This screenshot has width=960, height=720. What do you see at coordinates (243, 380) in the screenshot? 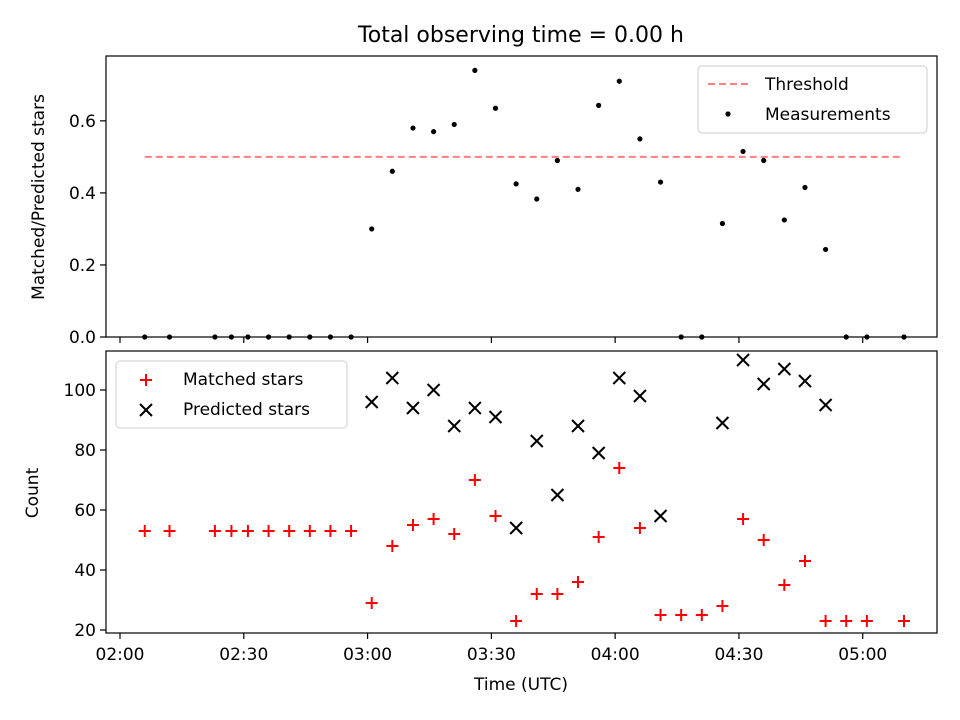
I see `legend-matched-label: Matched stars` at bounding box center [243, 380].